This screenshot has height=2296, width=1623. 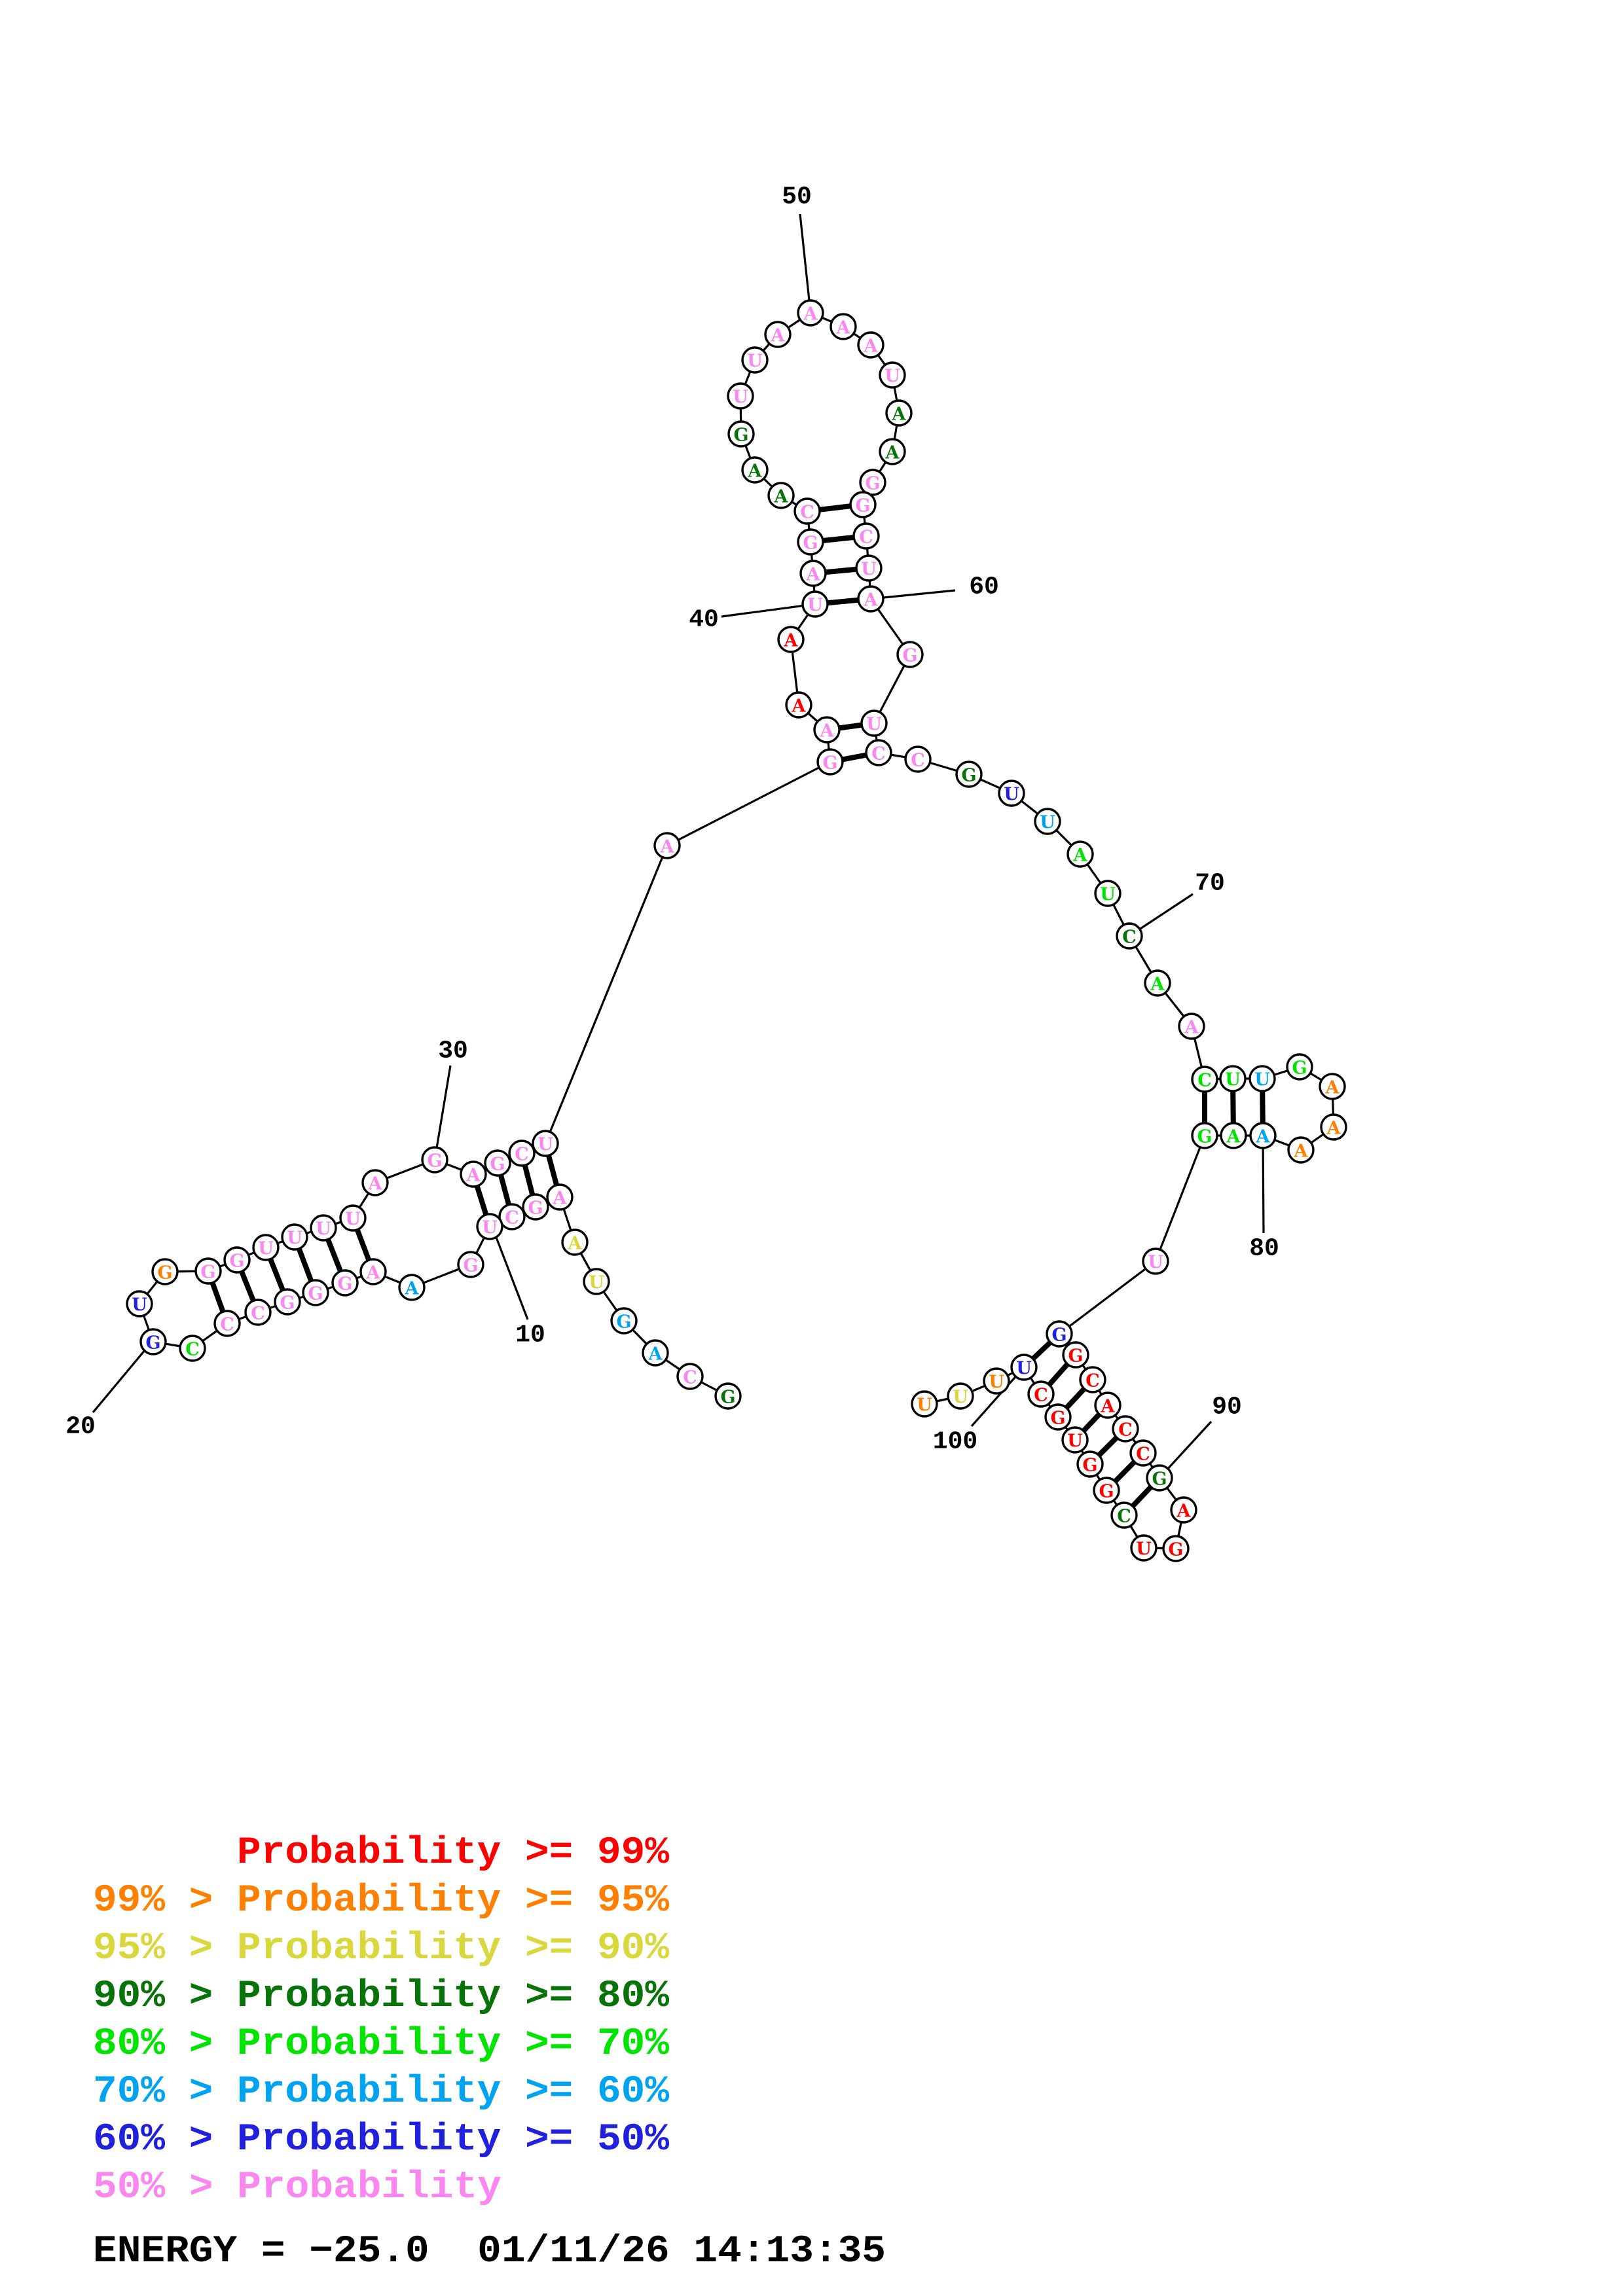 What do you see at coordinates (918, 759) in the screenshot?
I see `nucleotide-64: C` at bounding box center [918, 759].